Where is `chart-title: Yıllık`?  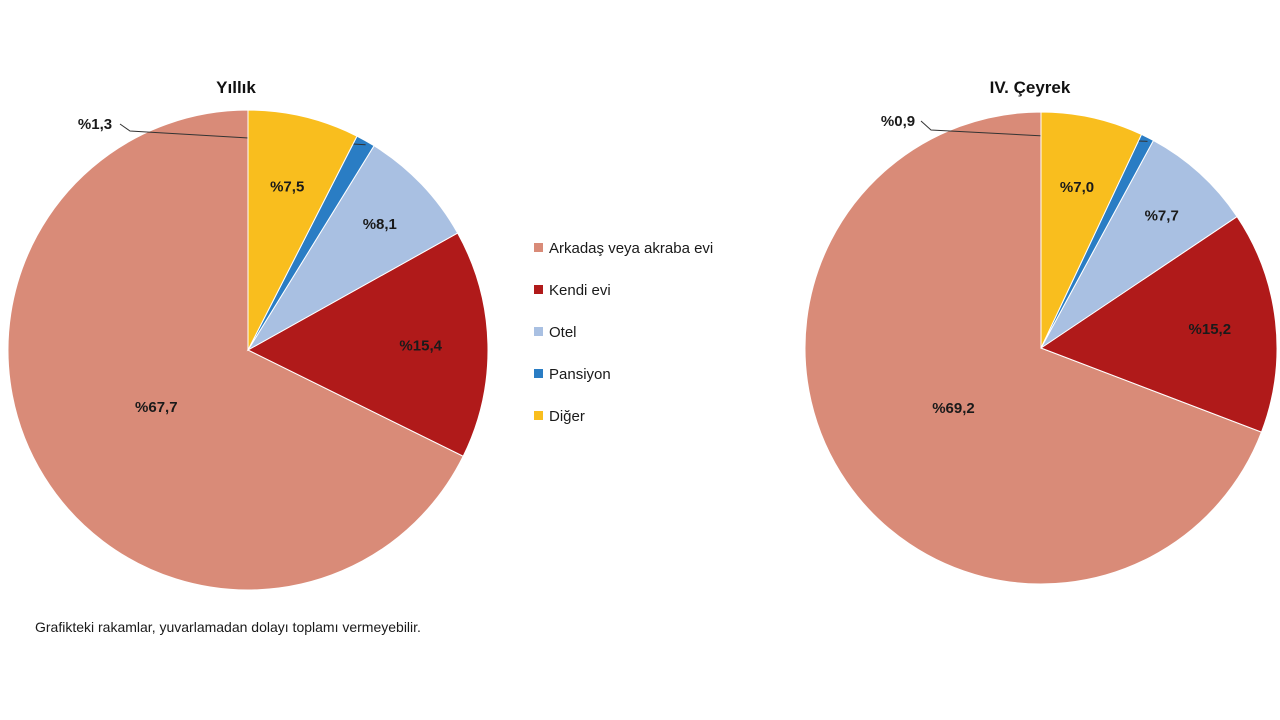
chart-title: Yıllık is located at coordinates (236, 87).